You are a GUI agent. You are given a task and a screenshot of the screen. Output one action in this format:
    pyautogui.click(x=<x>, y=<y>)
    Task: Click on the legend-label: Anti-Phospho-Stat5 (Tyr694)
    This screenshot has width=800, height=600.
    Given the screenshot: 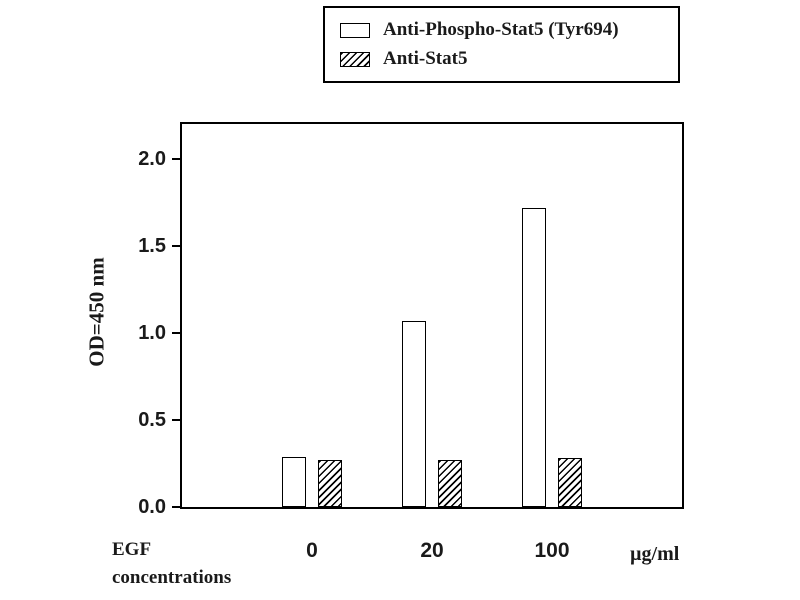 What is the action you would take?
    pyautogui.click(x=501, y=29)
    